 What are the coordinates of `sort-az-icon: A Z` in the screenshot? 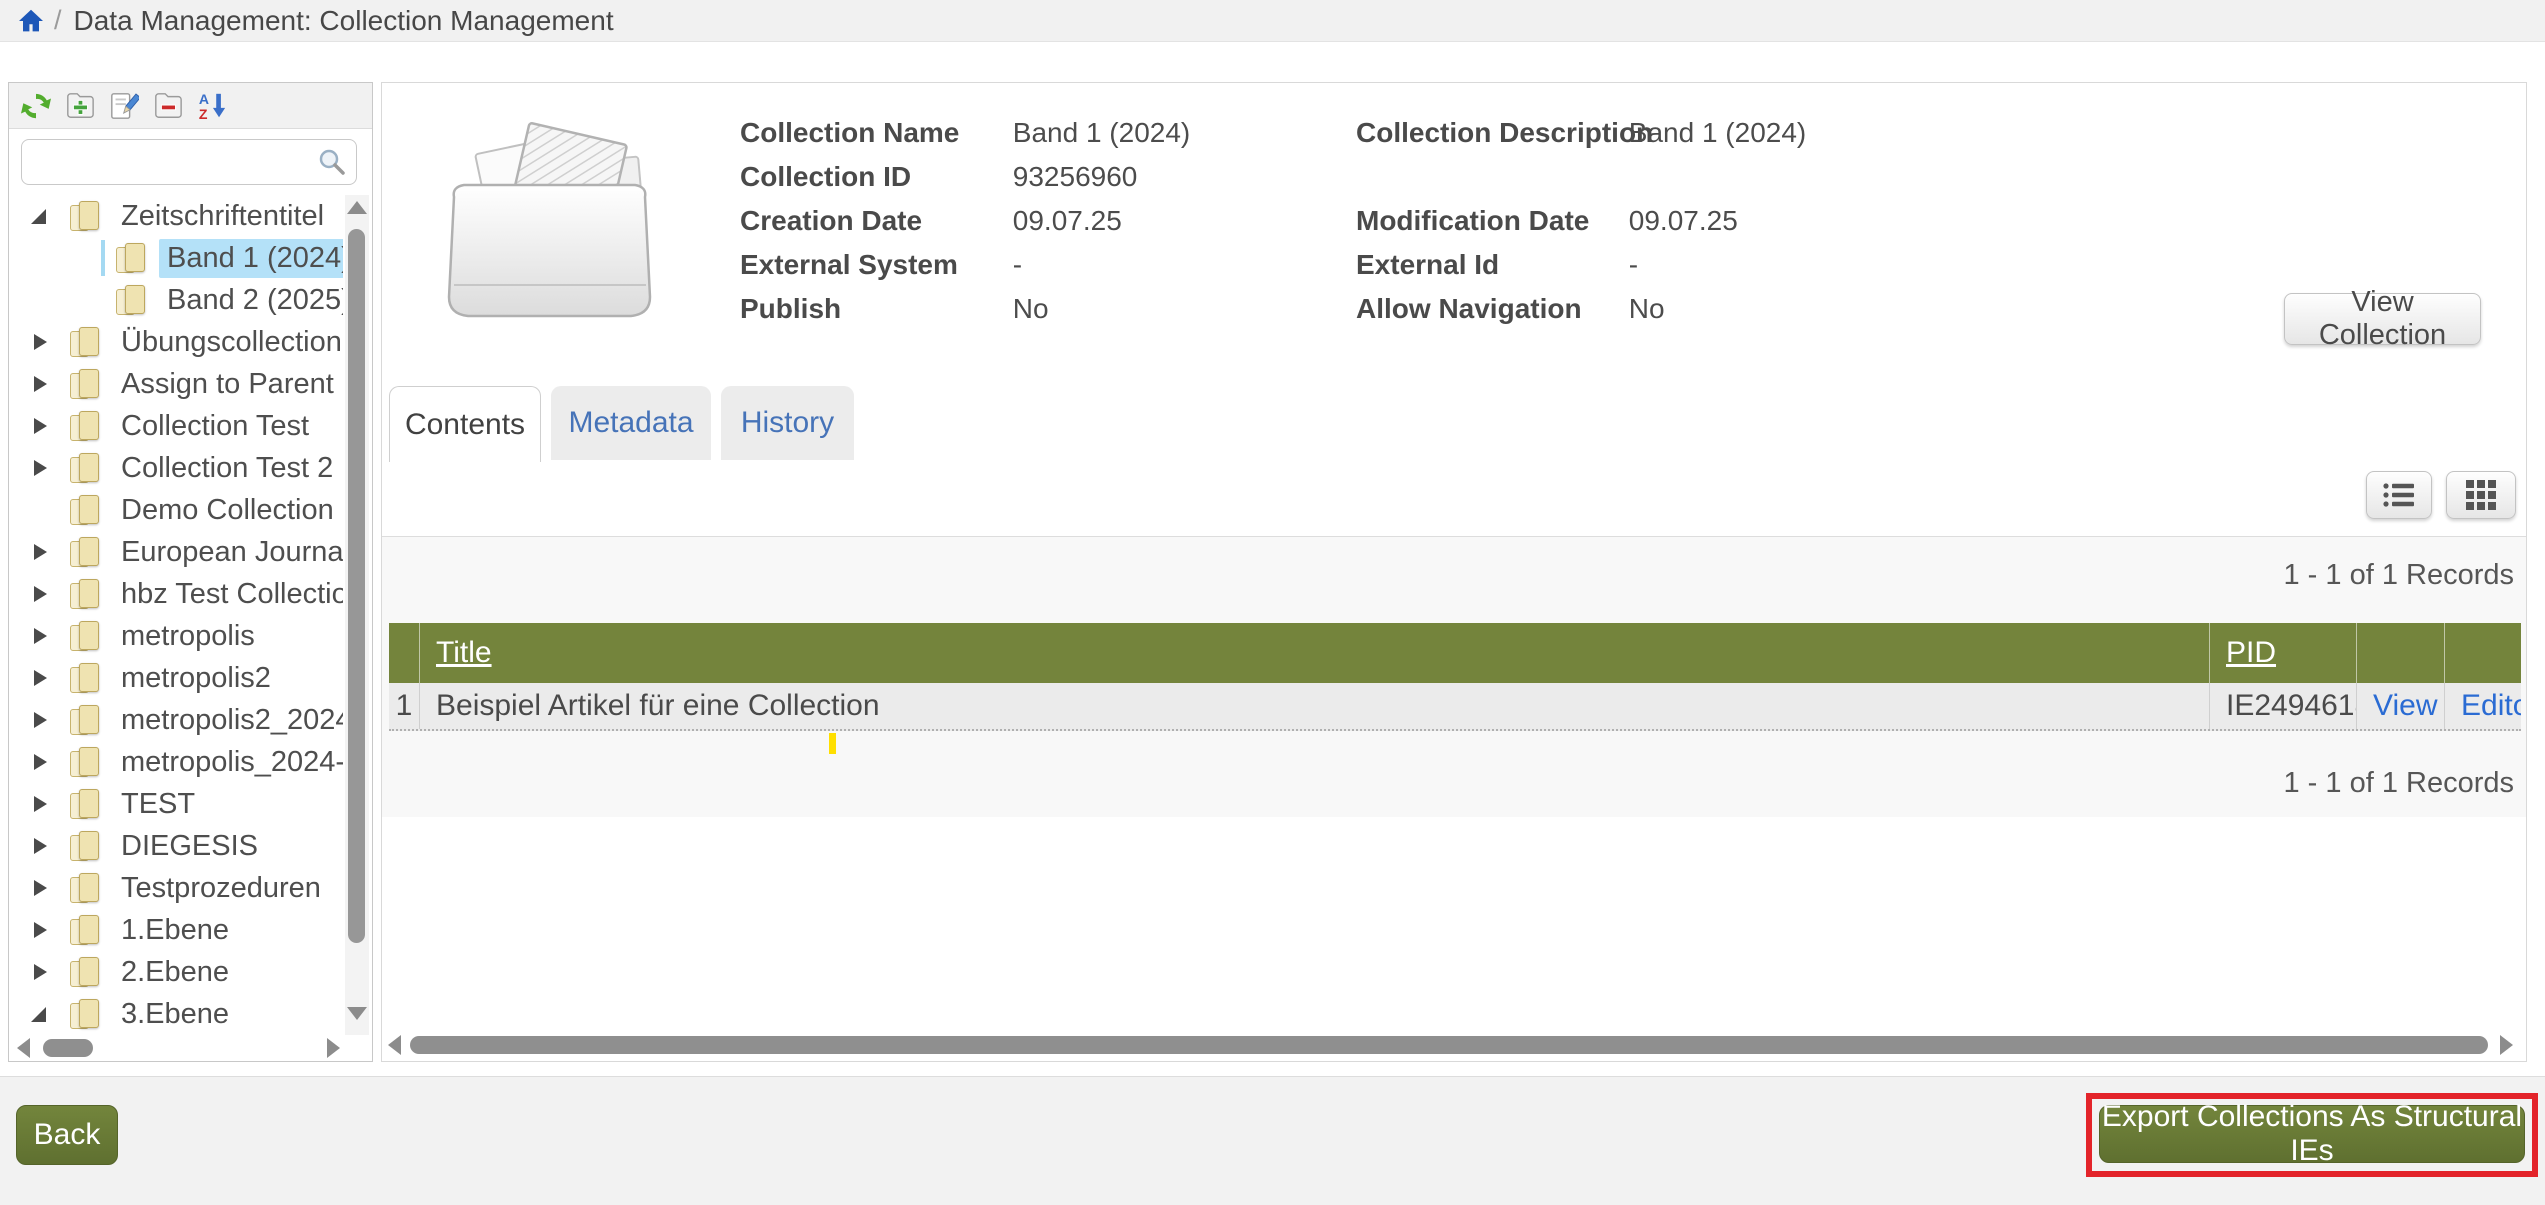 It's located at (212, 106).